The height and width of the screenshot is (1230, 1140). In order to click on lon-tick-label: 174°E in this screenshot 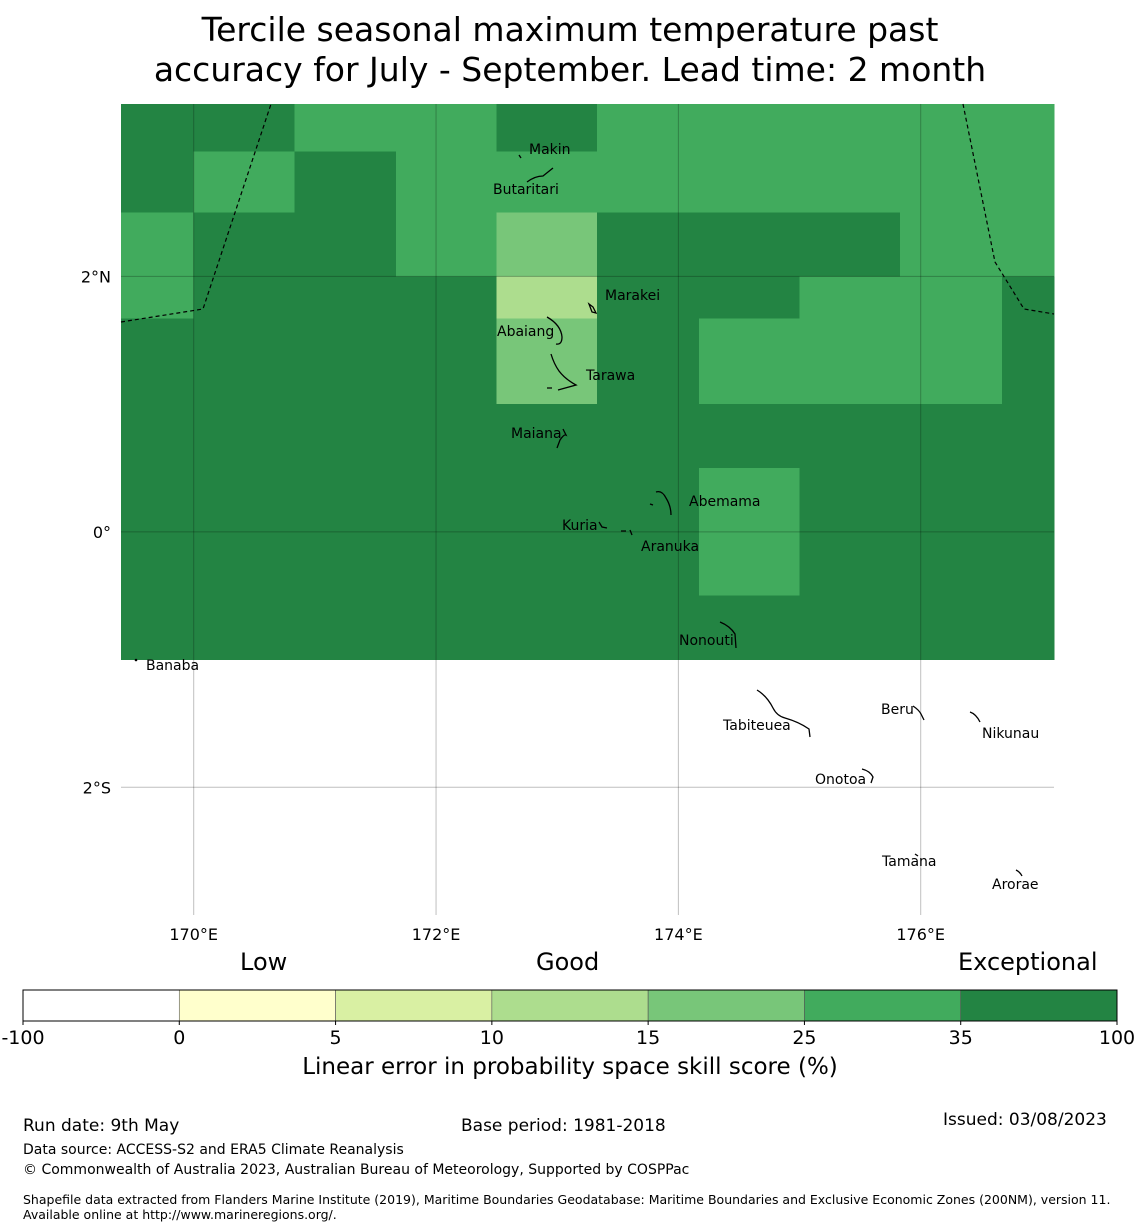, I will do `click(678, 934)`.